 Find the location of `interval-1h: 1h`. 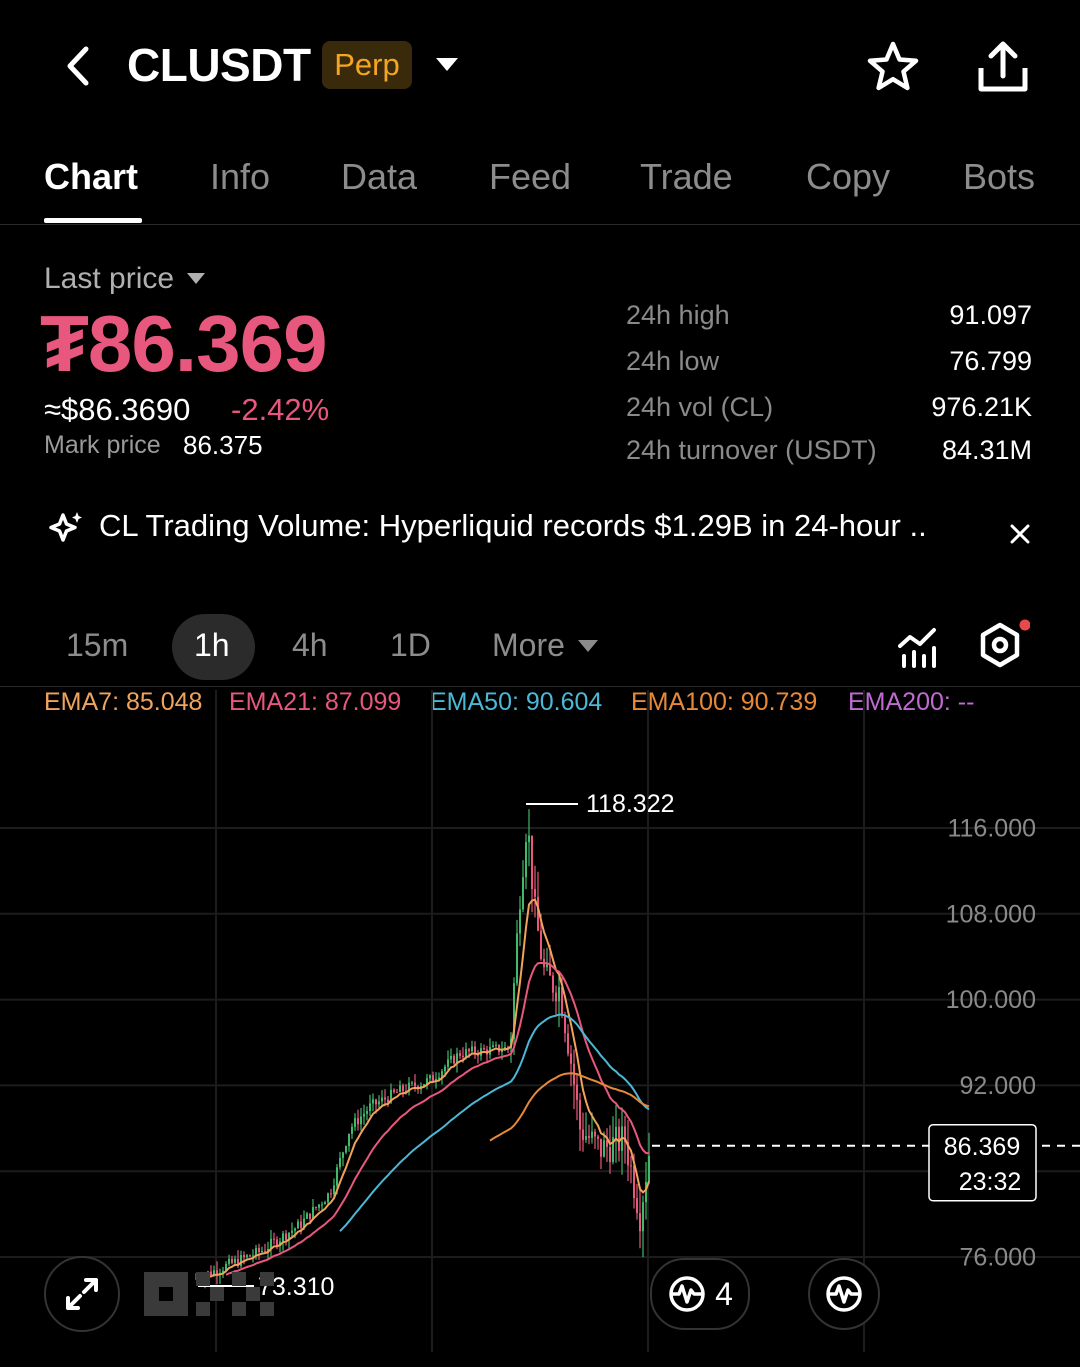

interval-1h: 1h is located at coordinates (212, 645).